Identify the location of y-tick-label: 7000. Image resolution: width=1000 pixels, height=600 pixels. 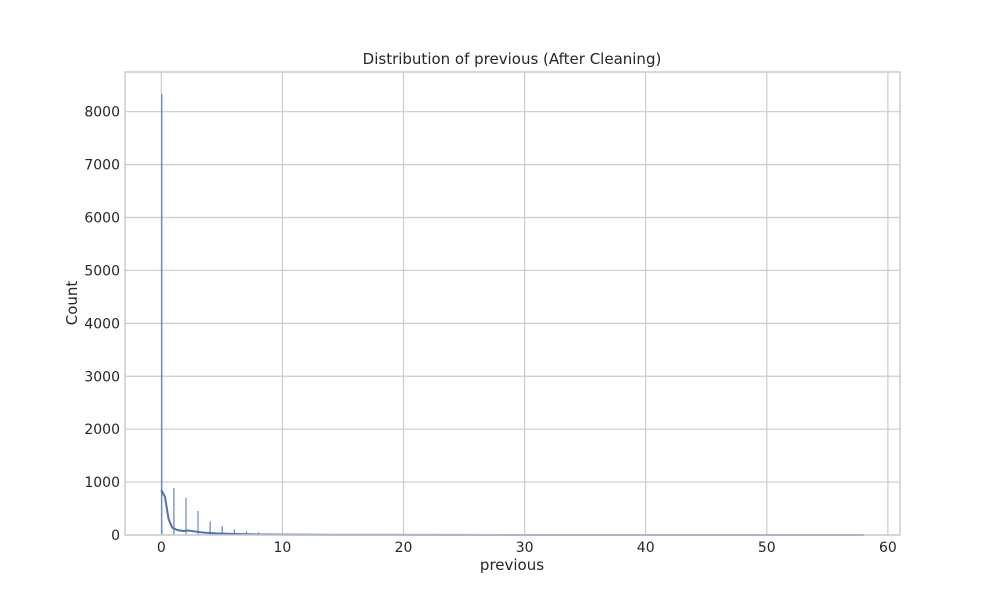
(102, 166).